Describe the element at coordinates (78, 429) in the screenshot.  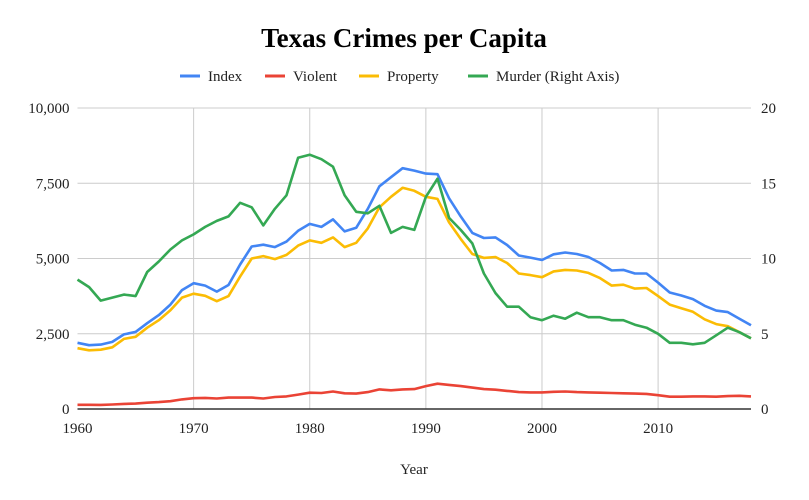
I see `x-tick-label: 1960` at that location.